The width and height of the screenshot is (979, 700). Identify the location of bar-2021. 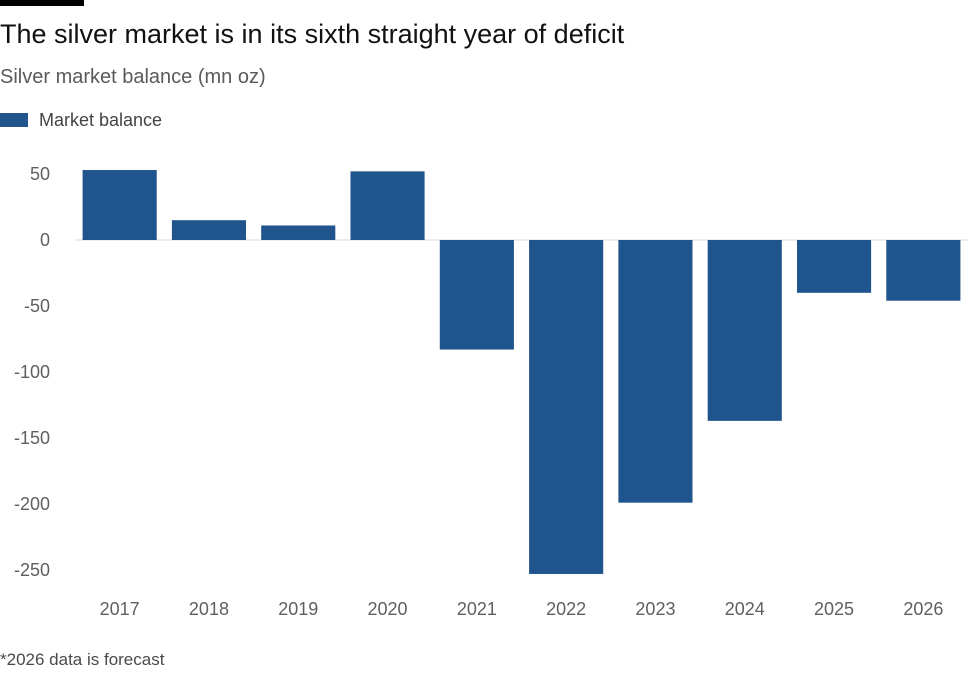
(476, 295).